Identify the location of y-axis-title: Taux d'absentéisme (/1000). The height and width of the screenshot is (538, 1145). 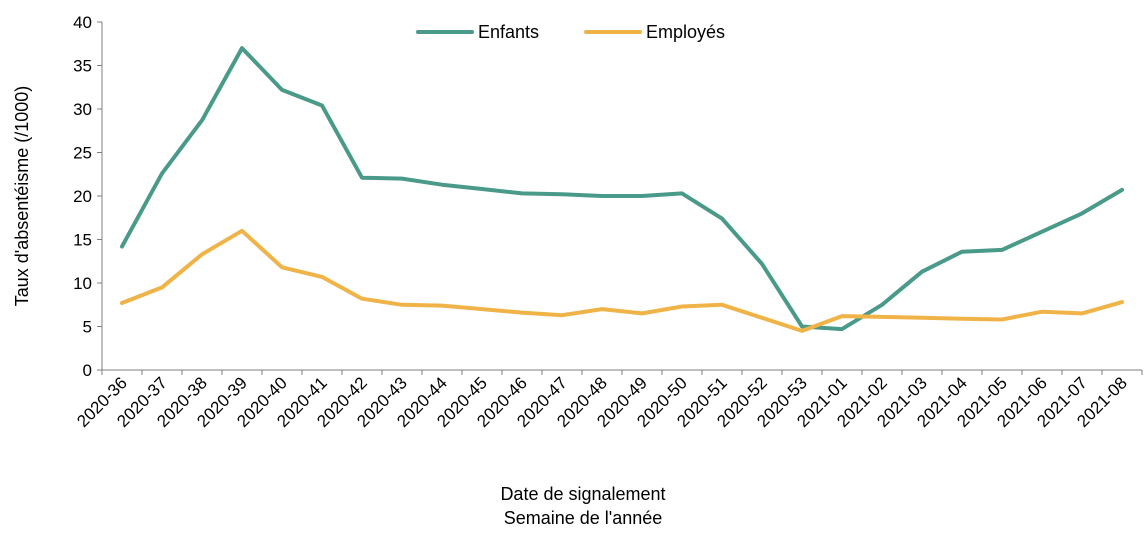
(22, 196).